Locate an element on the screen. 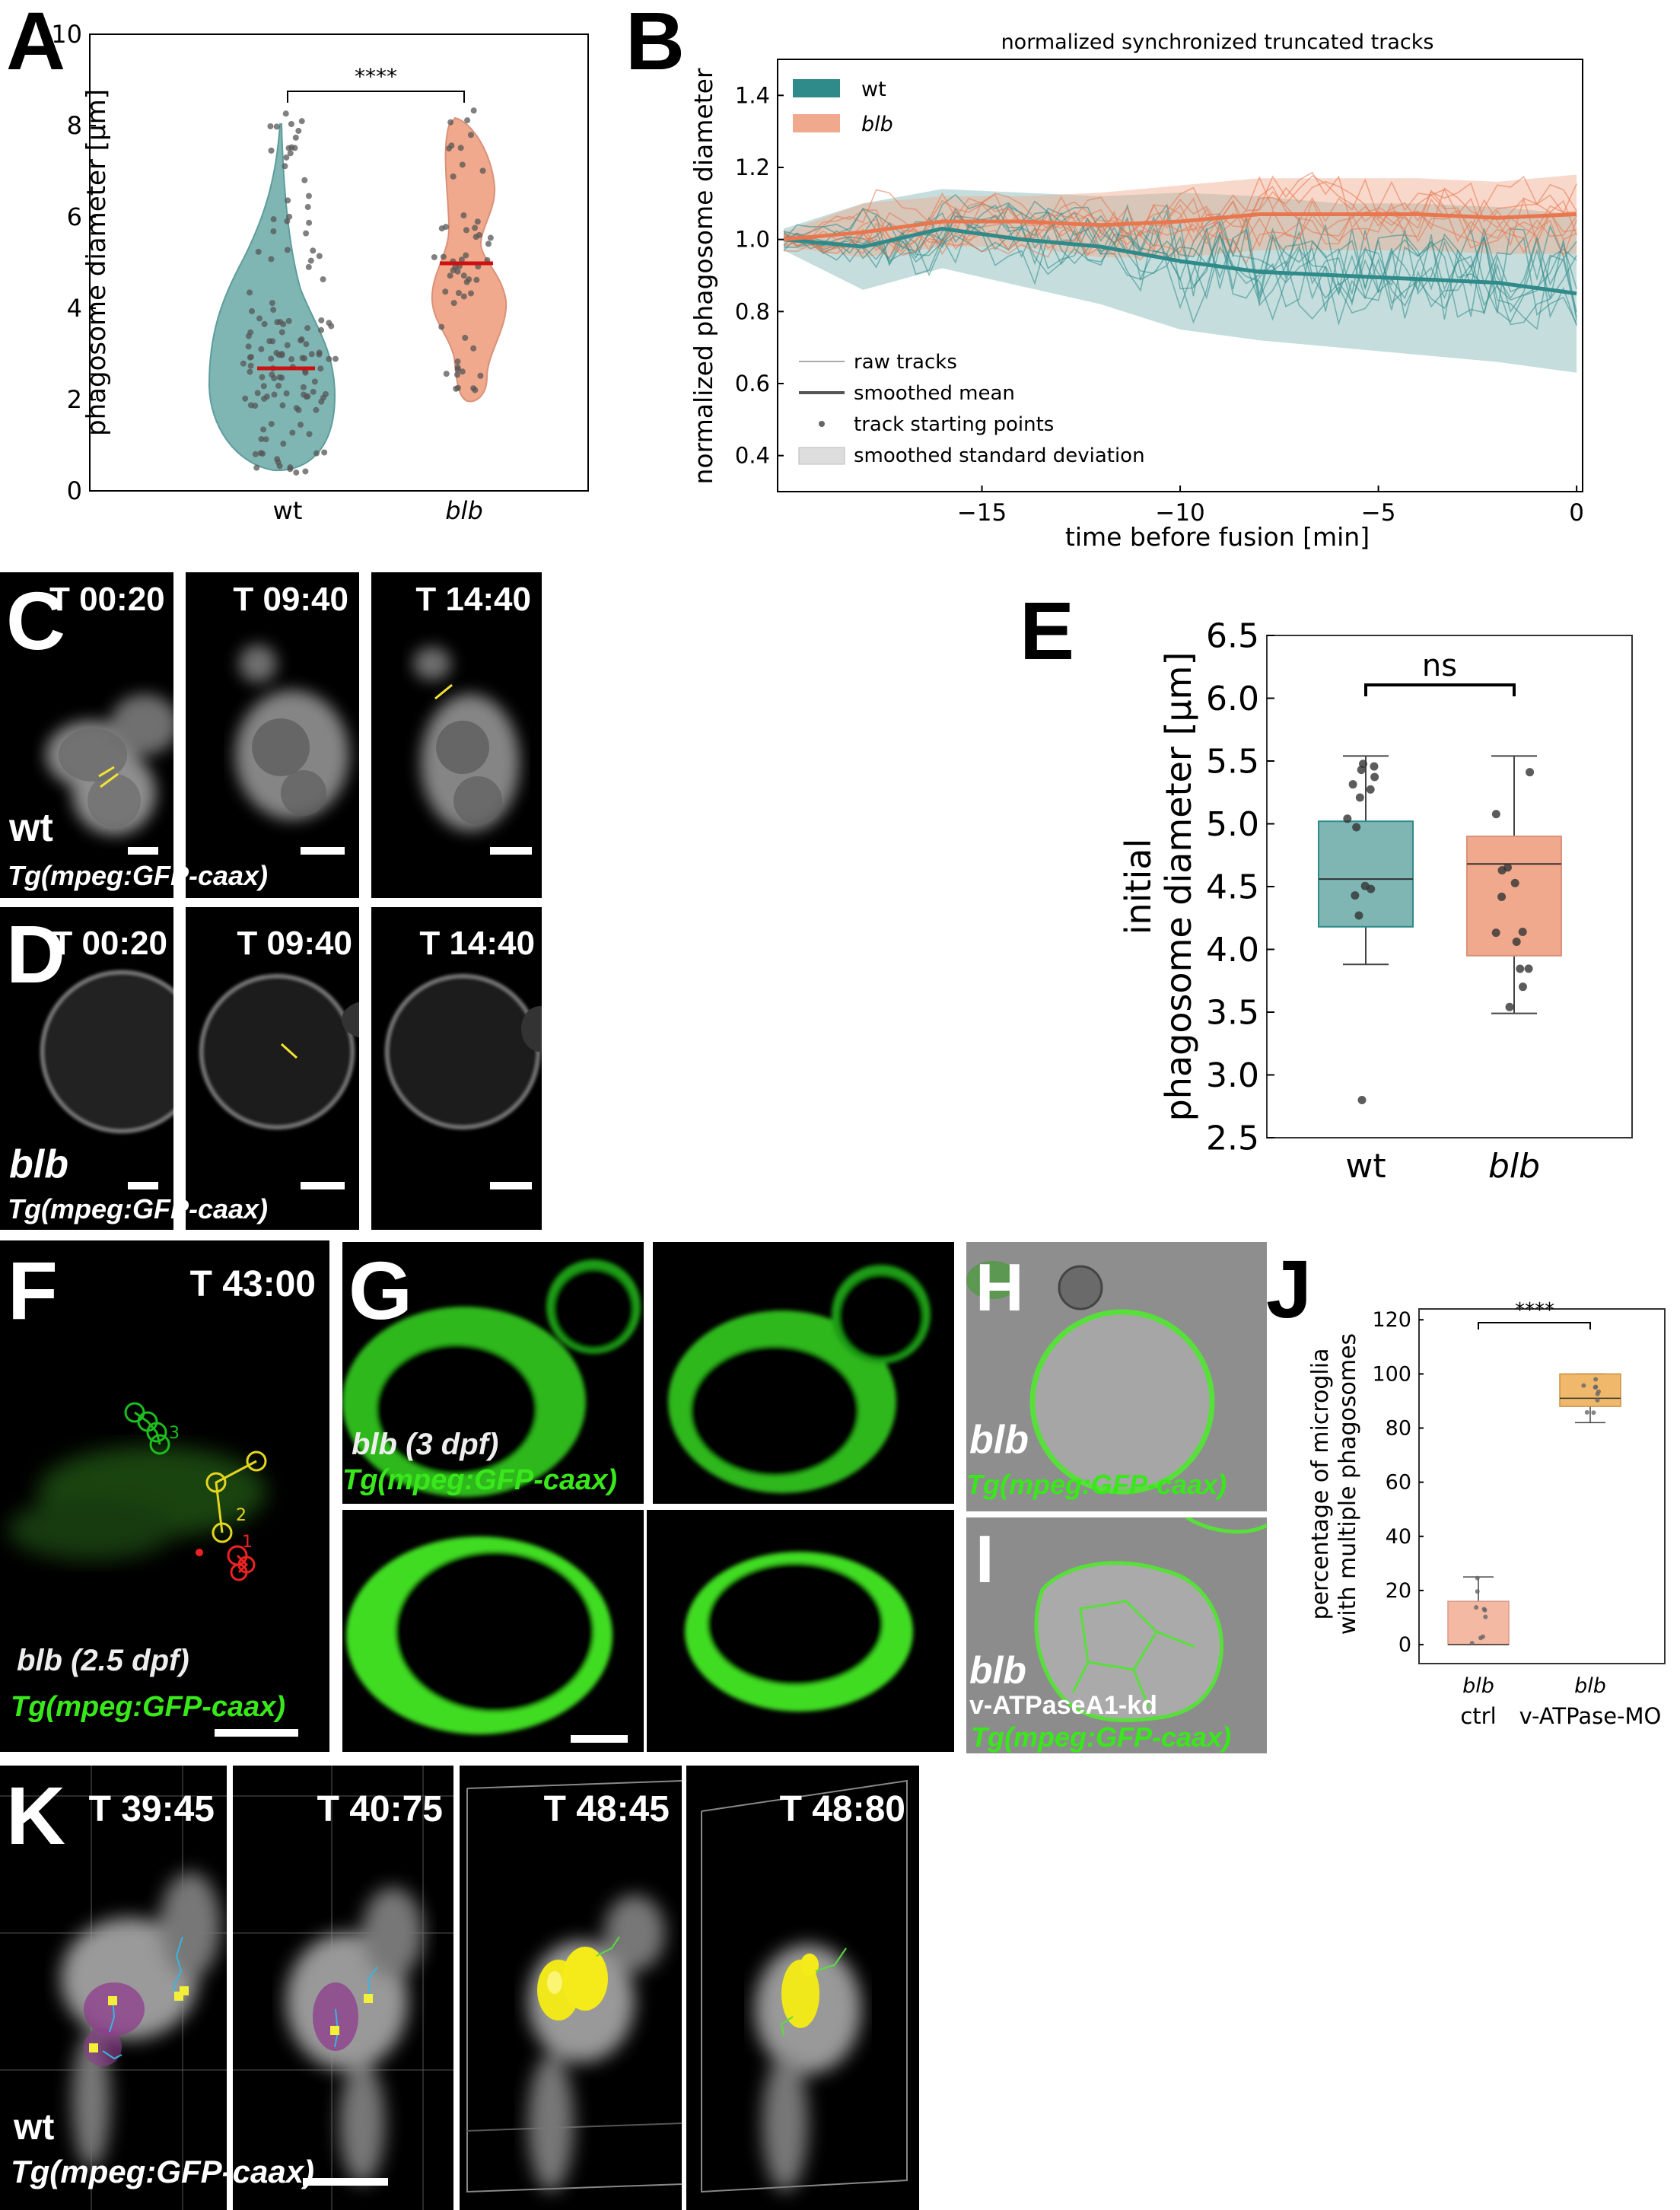 Image resolution: width=1680 pixels, height=2210 pixels. y-axis-label: percentage of microglia is located at coordinates (1320, 1484).